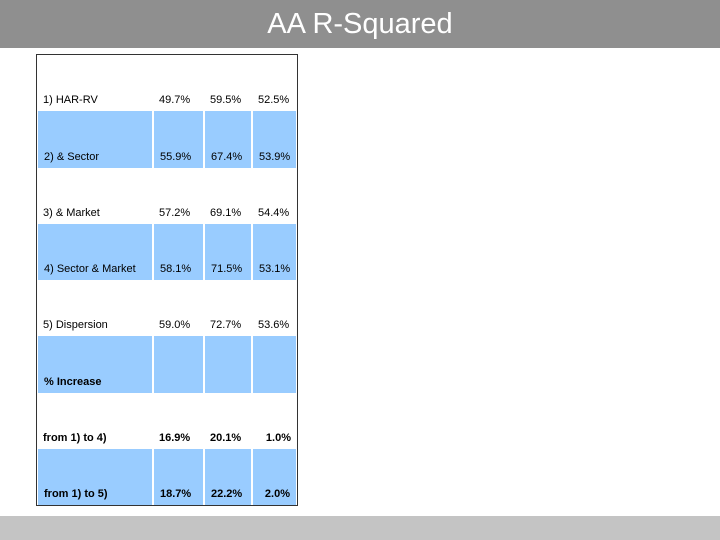 This screenshot has width=720, height=540. Describe the element at coordinates (228, 196) in the screenshot. I see `table-cell: 69.1%` at that location.